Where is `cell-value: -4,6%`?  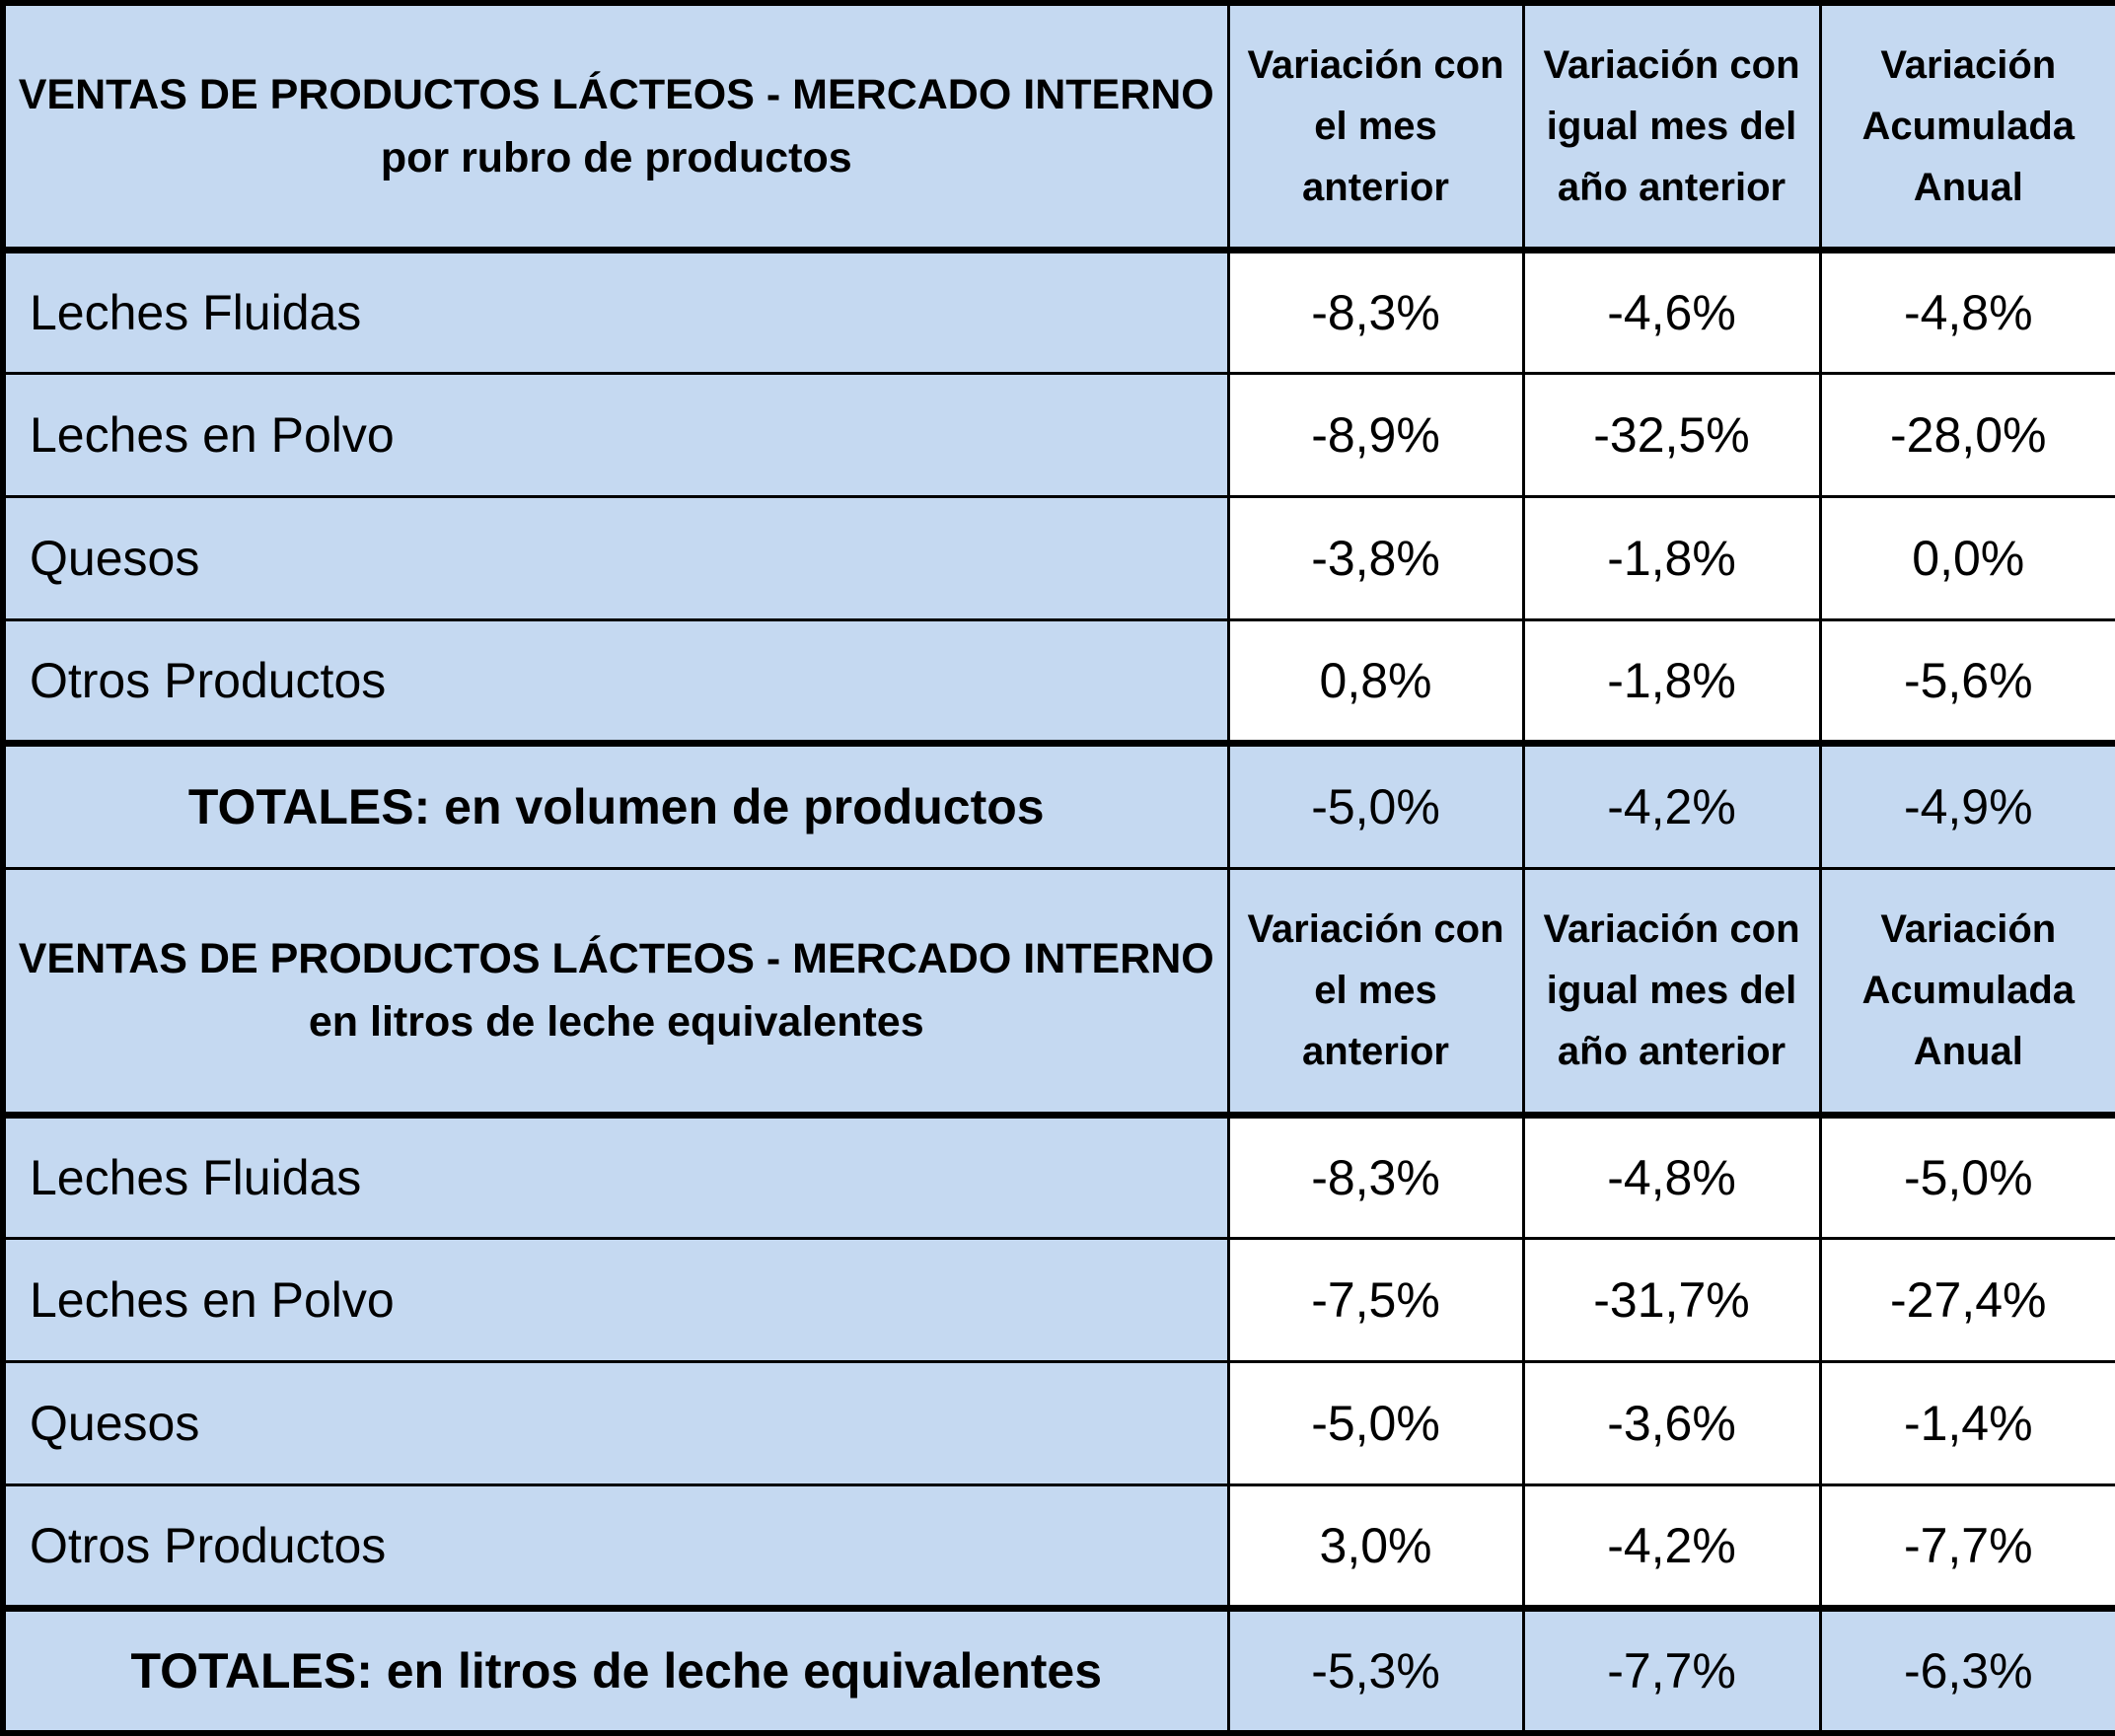
cell-value: -4,6% is located at coordinates (1671, 311).